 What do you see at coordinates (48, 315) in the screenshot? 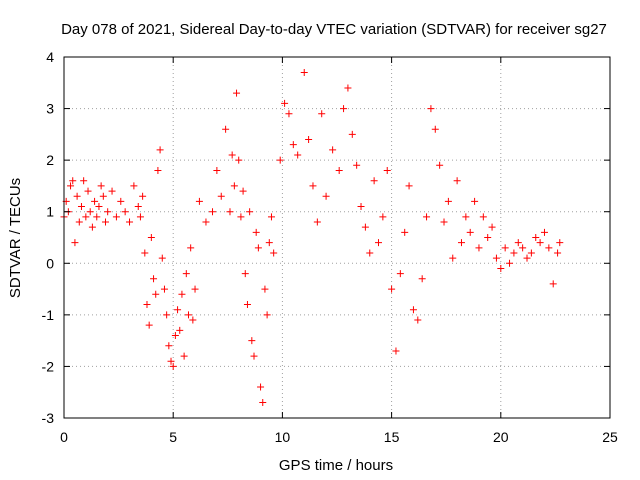
I see `y-tick-label: -1` at bounding box center [48, 315].